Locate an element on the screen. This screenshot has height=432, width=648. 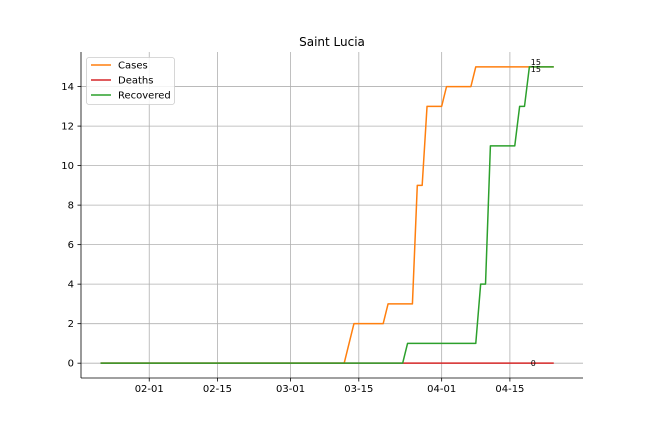
y-tick-label: 10 is located at coordinates (67, 166).